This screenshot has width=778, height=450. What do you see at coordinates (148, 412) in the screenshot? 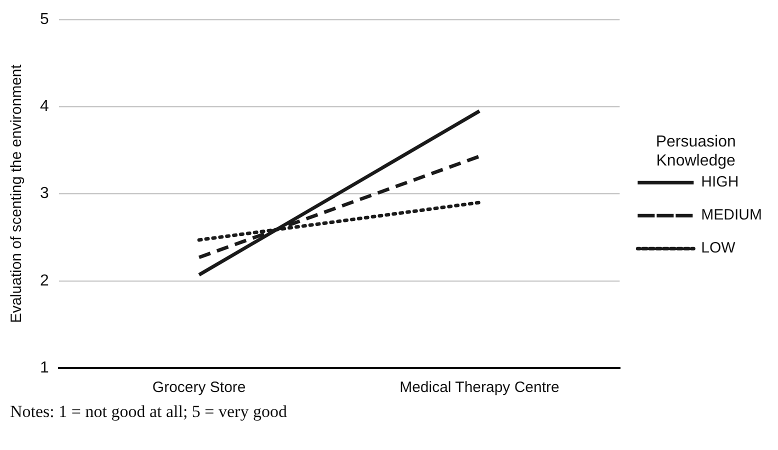
I see `text: Notes: 1 = not good at all; 5 = very good` at bounding box center [148, 412].